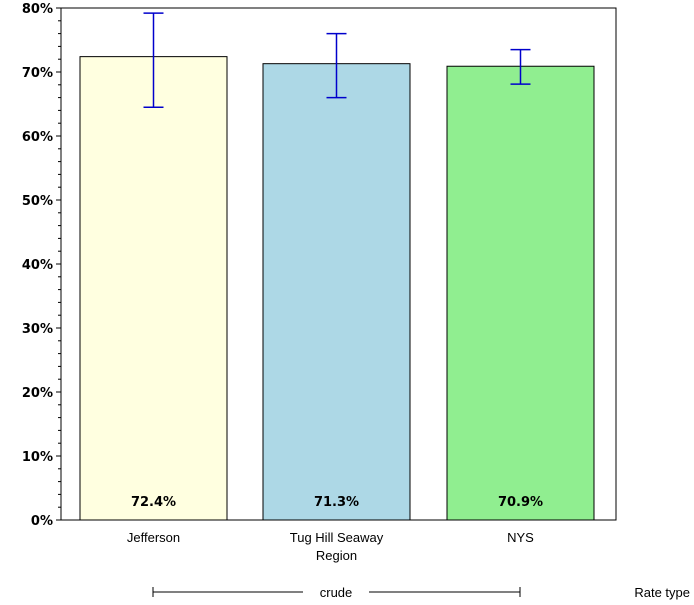 This screenshot has height=605, width=694. Describe the element at coordinates (42, 521) in the screenshot. I see `y-tick-label: 0%` at that location.